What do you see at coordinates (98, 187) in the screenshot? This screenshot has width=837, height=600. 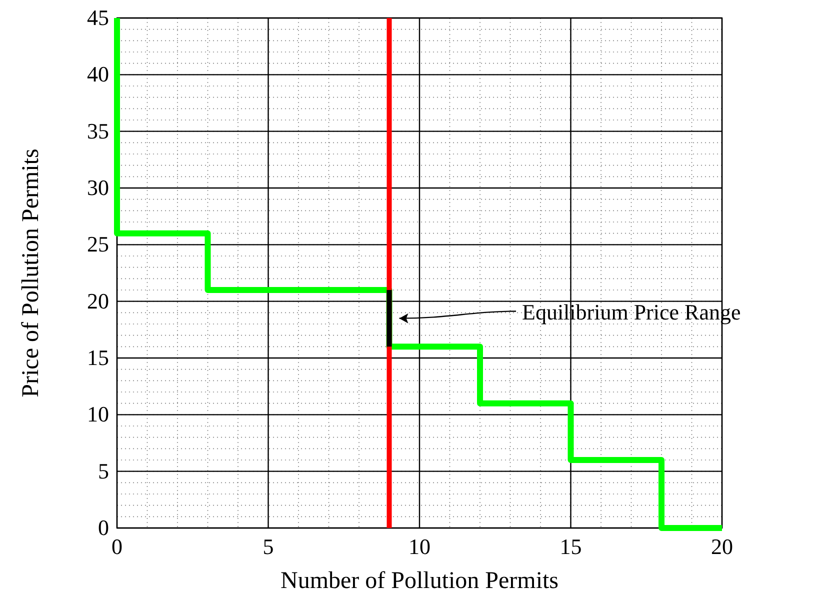 I see `y-tick-label: 30` at bounding box center [98, 187].